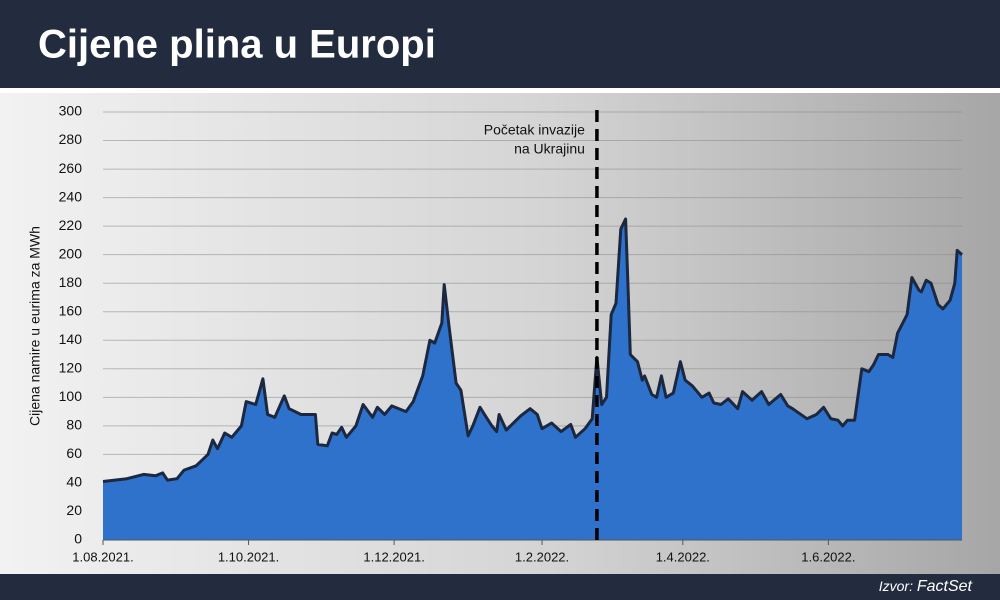 Image resolution: width=1000 pixels, height=600 pixels. Describe the element at coordinates (683, 556) in the screenshot. I see `x-tick-label: 1.4.2022.` at that location.